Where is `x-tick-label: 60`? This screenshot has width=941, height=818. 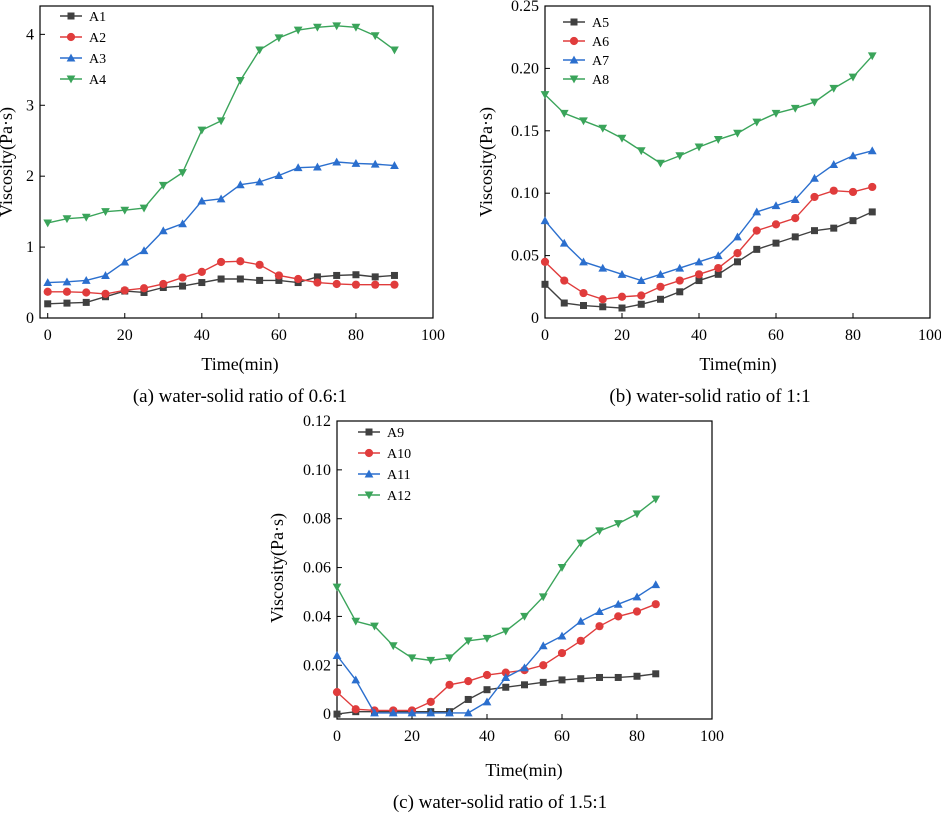 x-tick-label: 60 is located at coordinates (776, 335).